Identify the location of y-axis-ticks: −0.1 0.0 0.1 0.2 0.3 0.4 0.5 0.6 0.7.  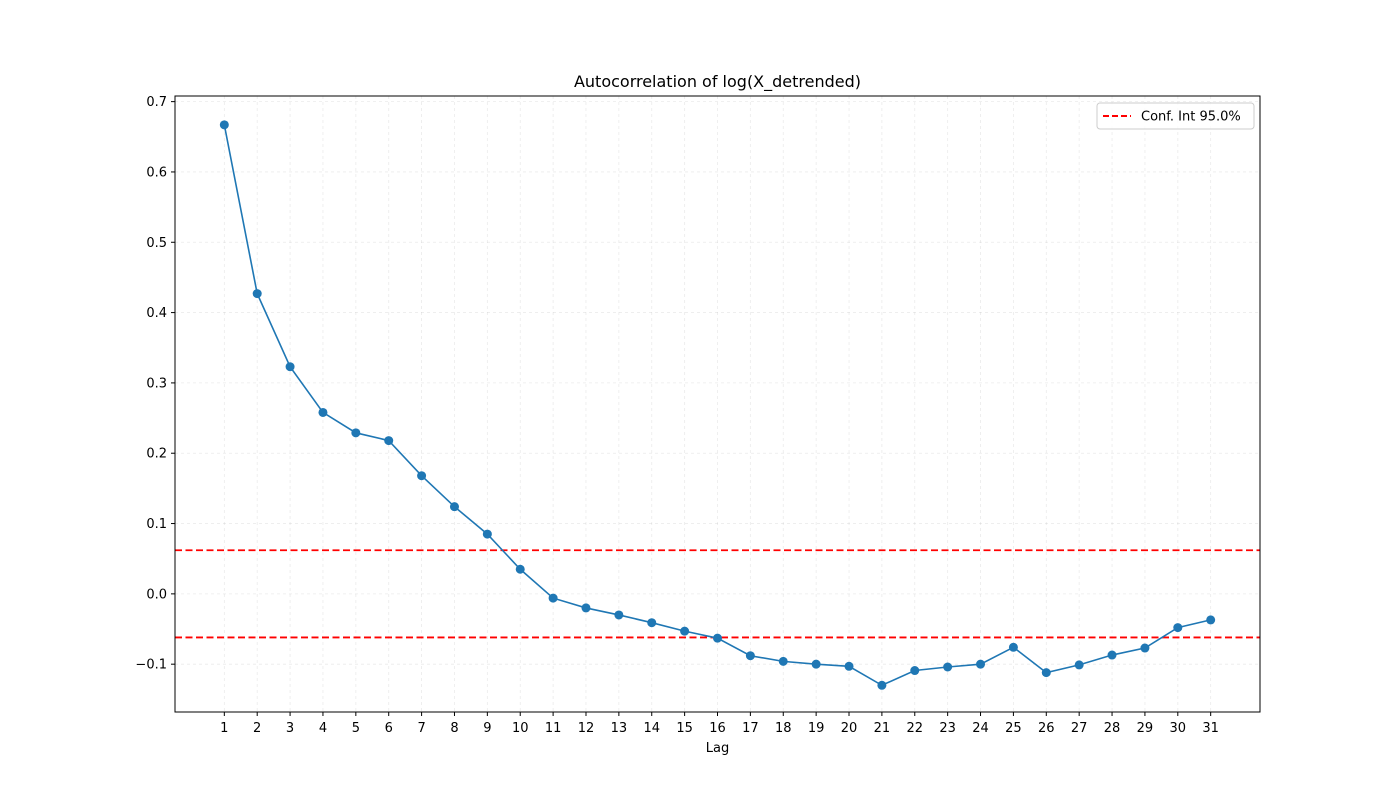
(155, 384).